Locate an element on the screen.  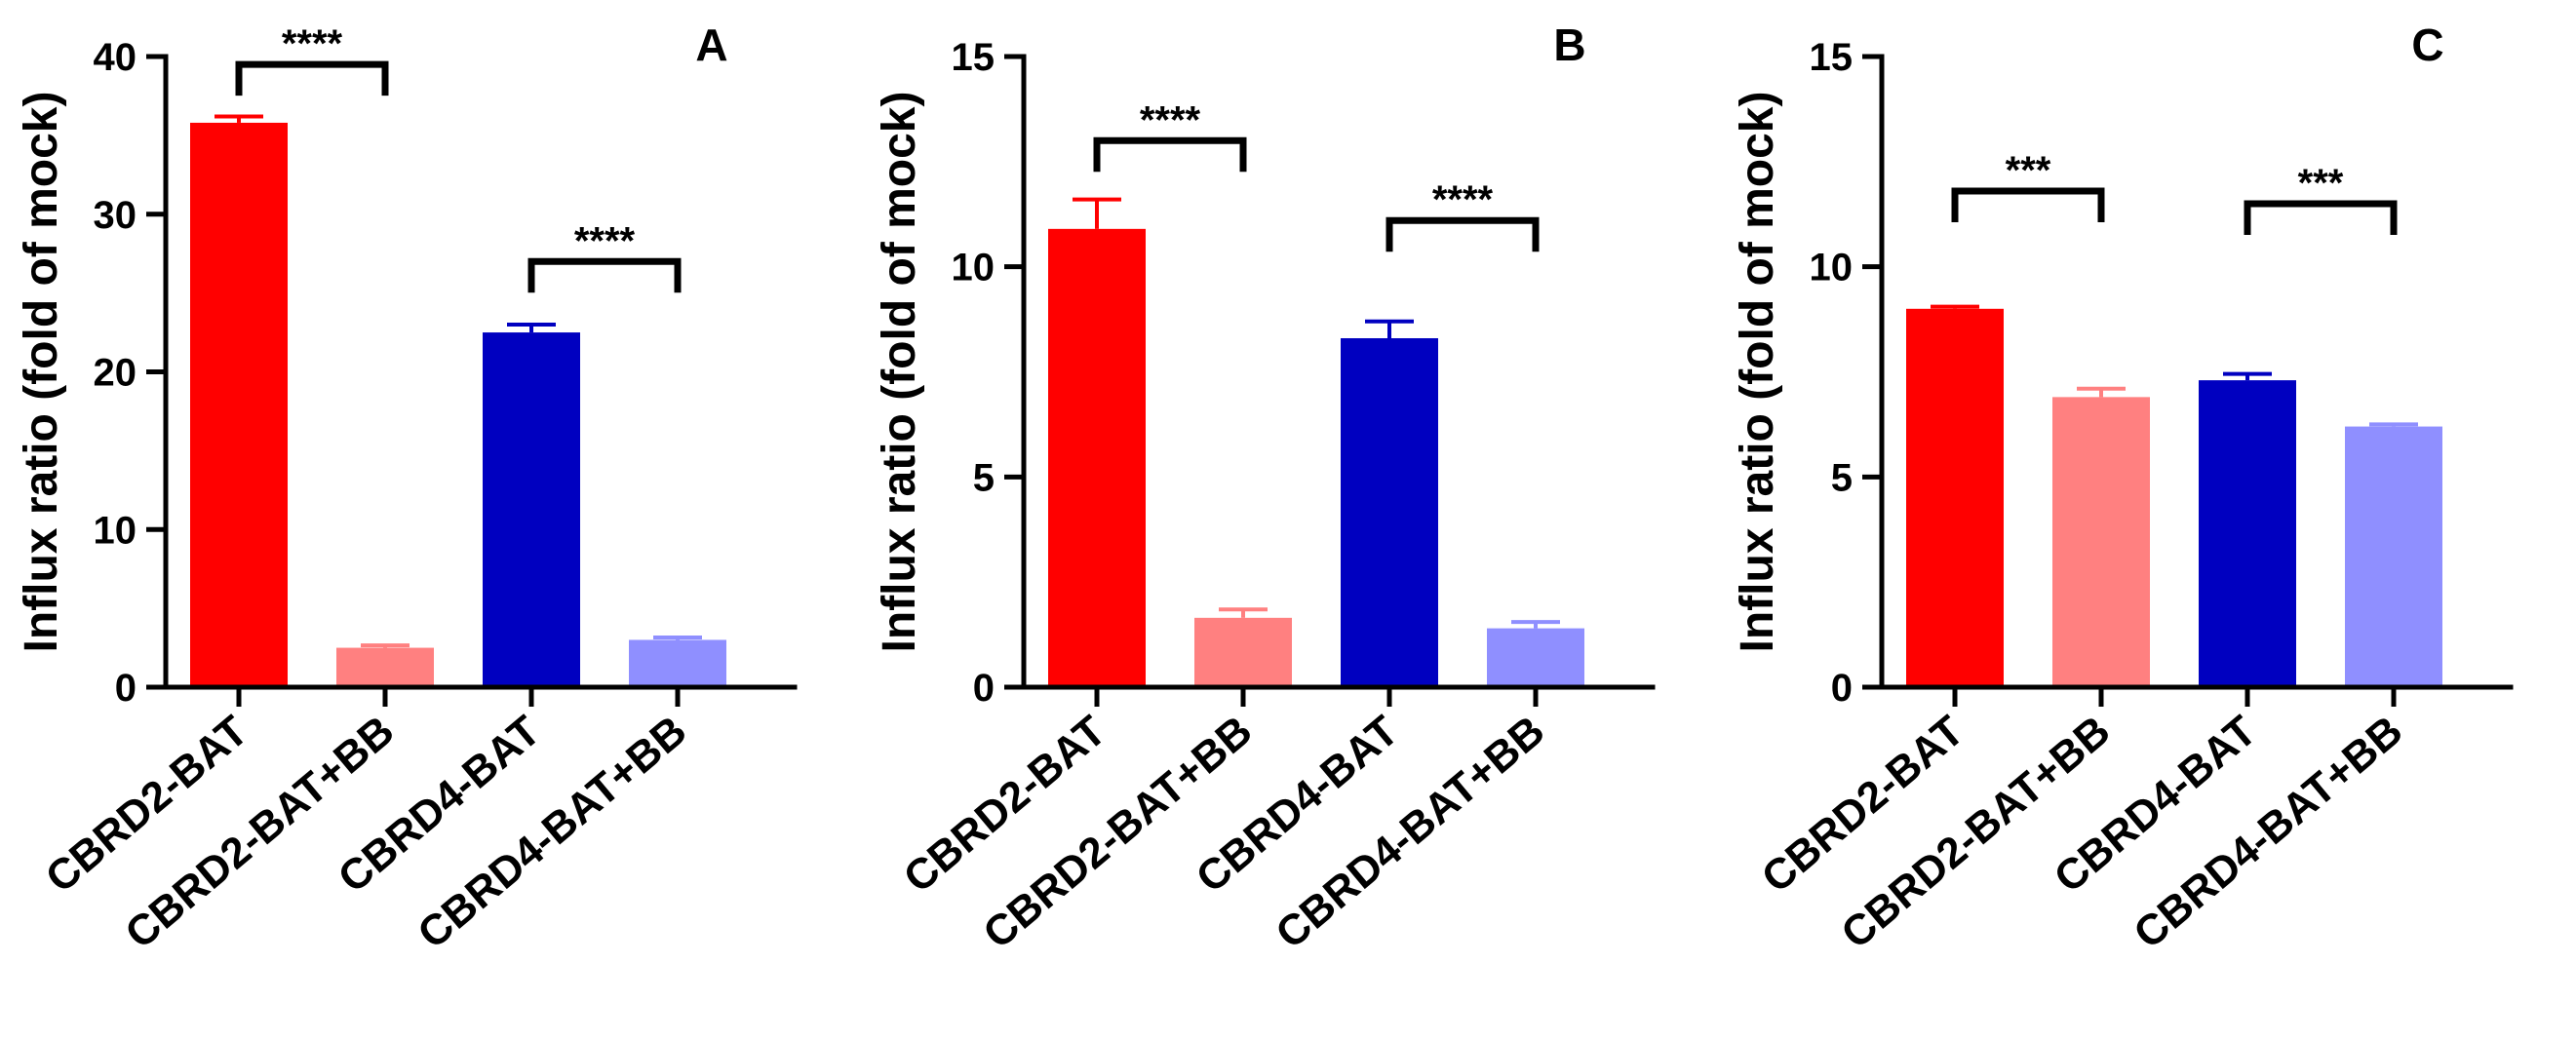
panel-letter: C is located at coordinates (2427, 44).